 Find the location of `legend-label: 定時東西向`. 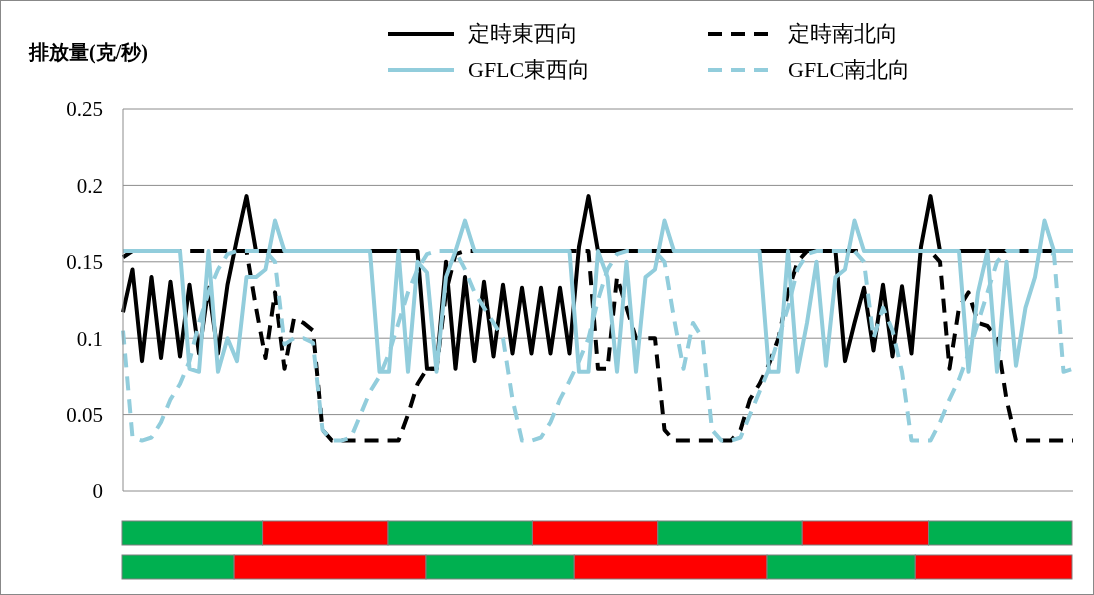

legend-label: 定時東西向 is located at coordinates (523, 34).